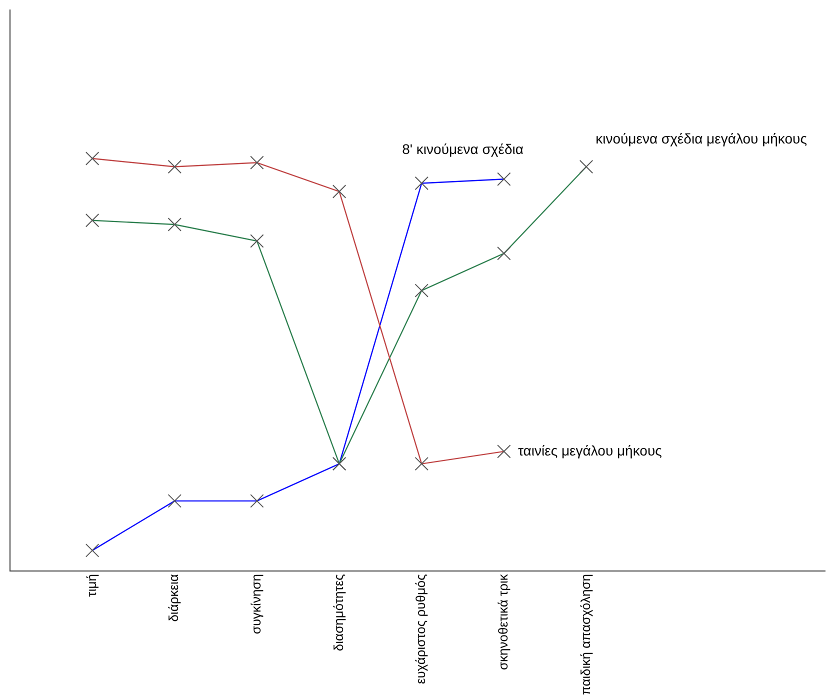 The image size is (835, 698). I want to click on x-tick-label: ευχάριστος ρυθμός, so click(420, 629).